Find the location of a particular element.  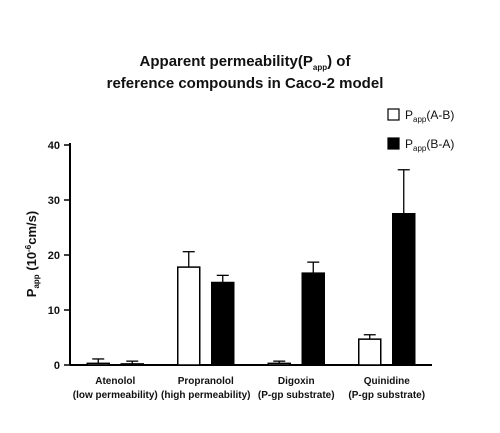

category-label-line1: Atenolol is located at coordinates (115, 381).